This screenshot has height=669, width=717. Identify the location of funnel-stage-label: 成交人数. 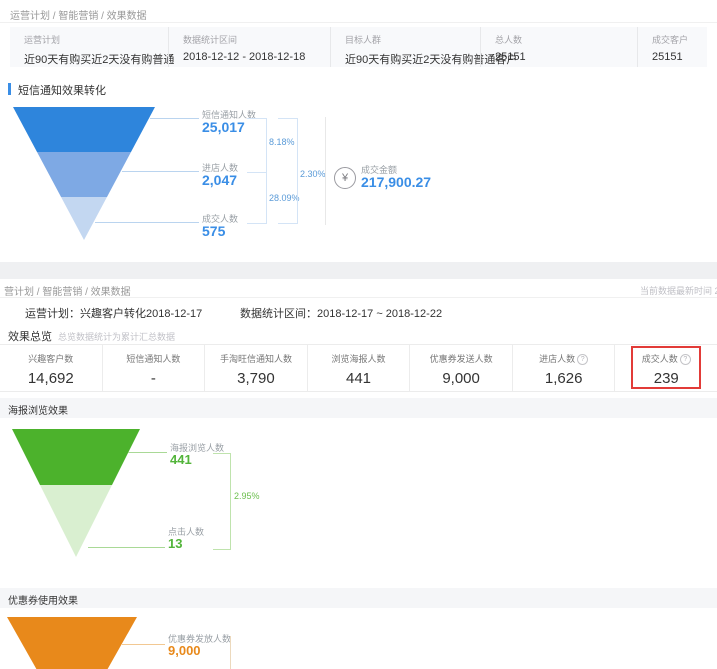
(220, 219).